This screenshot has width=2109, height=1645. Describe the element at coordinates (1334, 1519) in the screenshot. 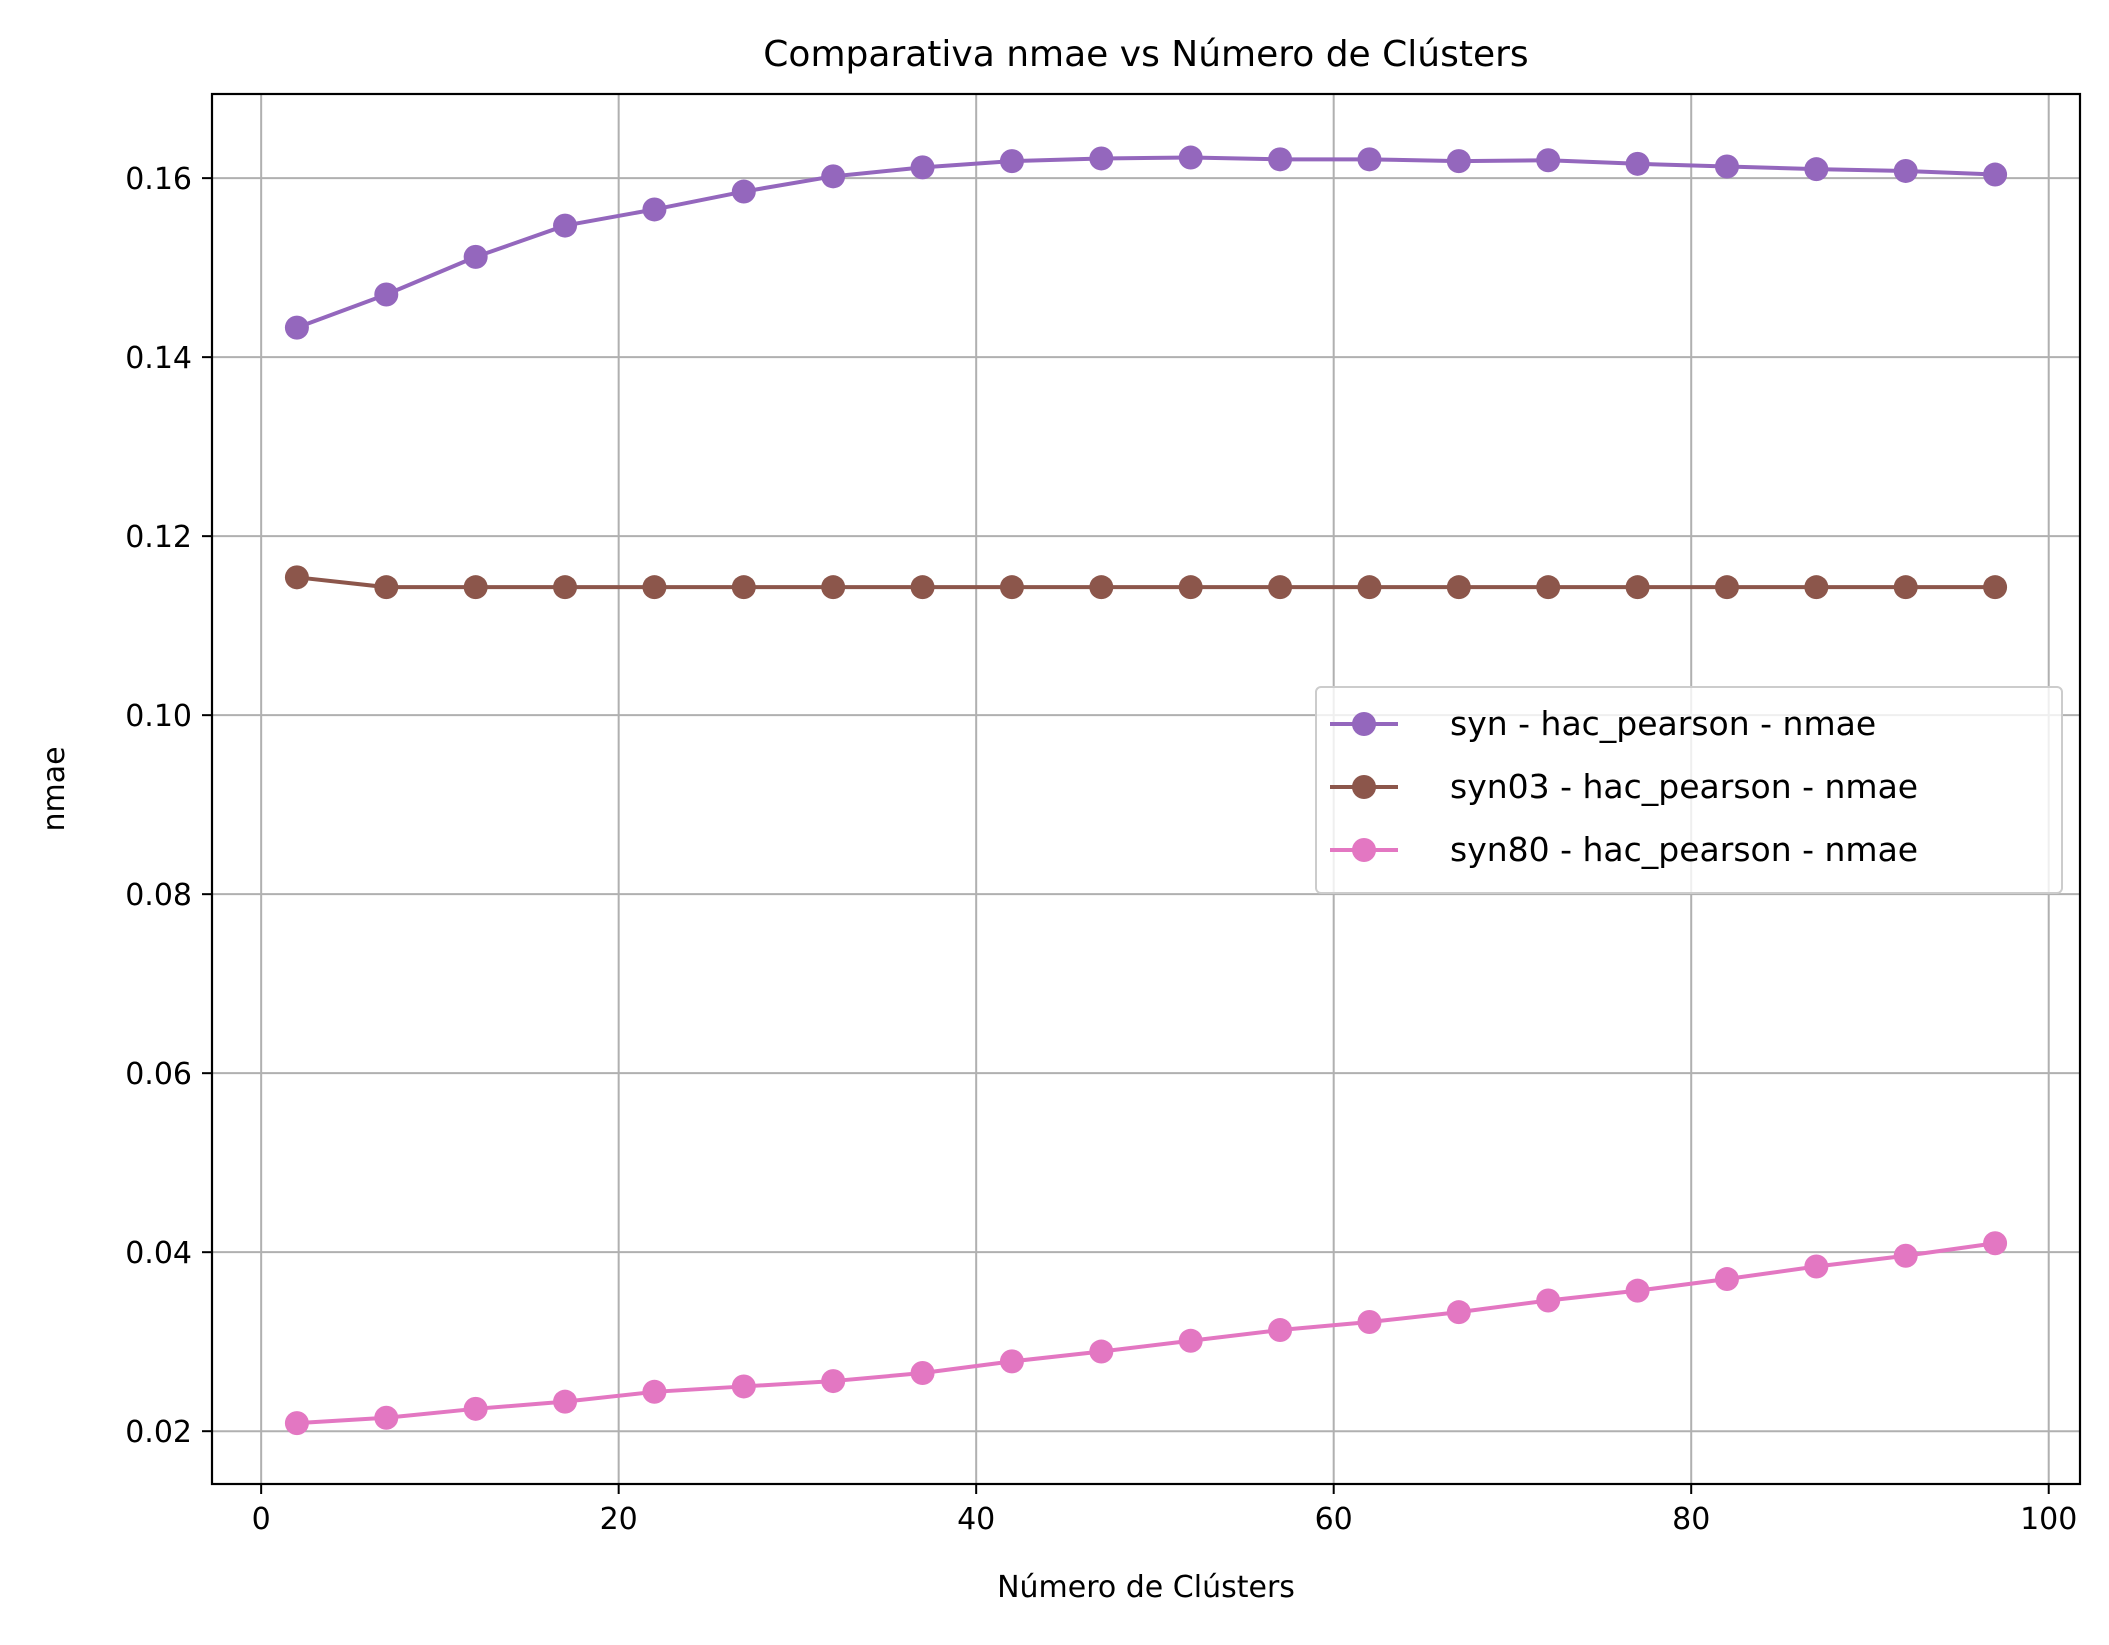

I see `x-tick-label: 60` at that location.